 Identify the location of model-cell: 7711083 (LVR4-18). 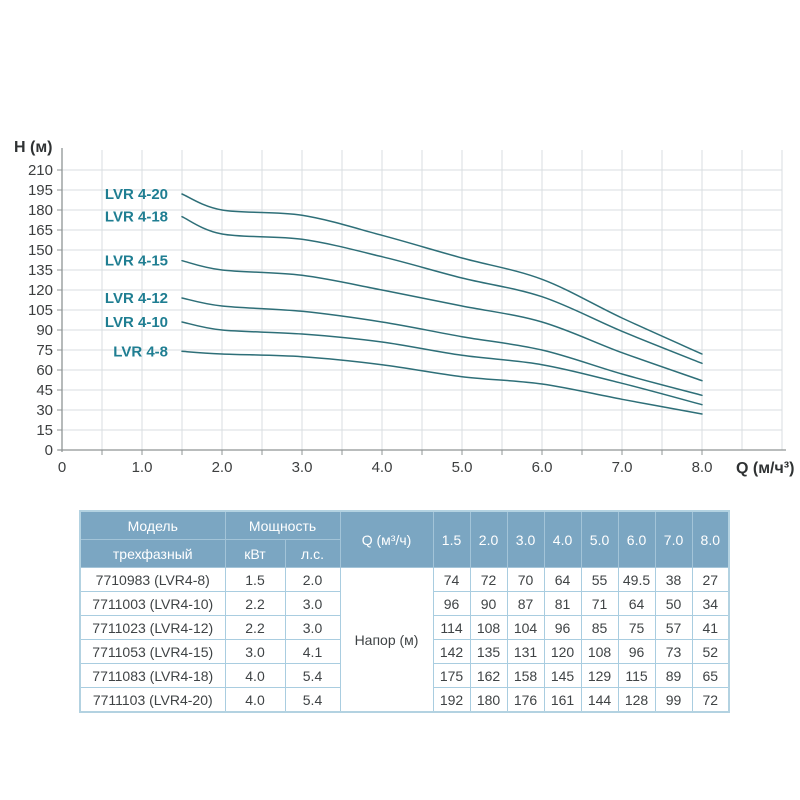
(152, 675).